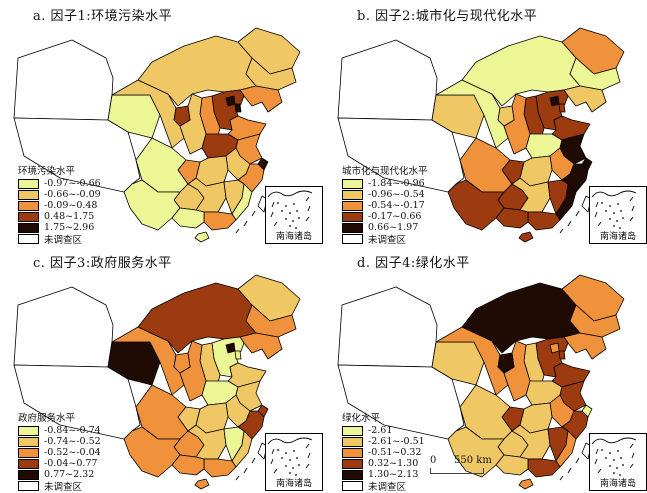 This screenshot has height=493, width=647. I want to click on legend-label: -0.74~-0.52, so click(72, 441).